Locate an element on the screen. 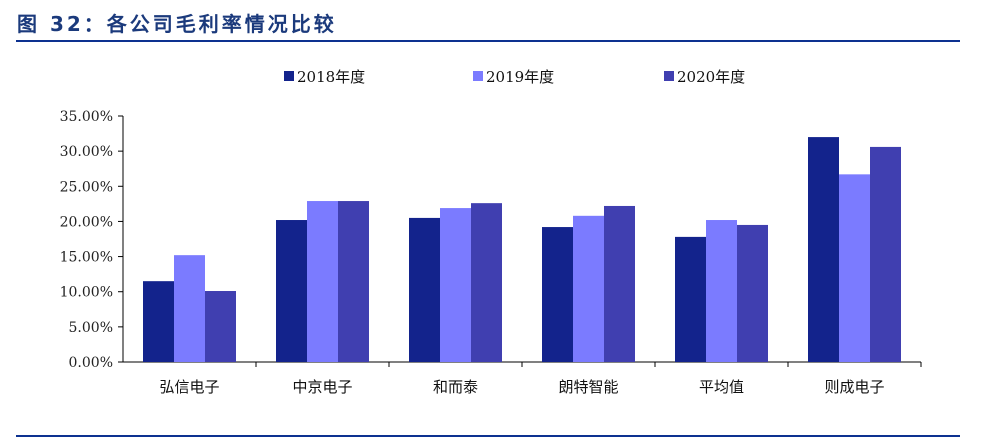 The width and height of the screenshot is (998, 441). y-tick-label: 0.00% is located at coordinates (91, 363).